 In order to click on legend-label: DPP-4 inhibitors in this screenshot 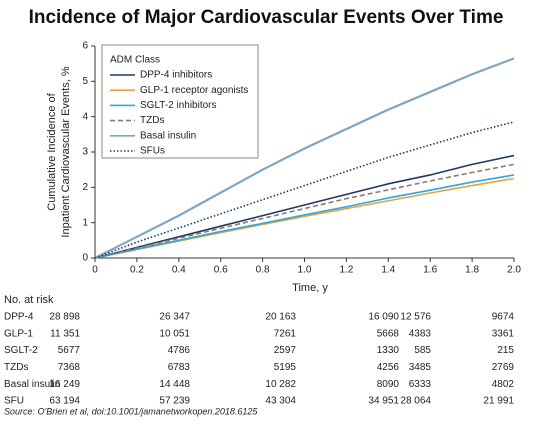, I will do `click(176, 75)`.